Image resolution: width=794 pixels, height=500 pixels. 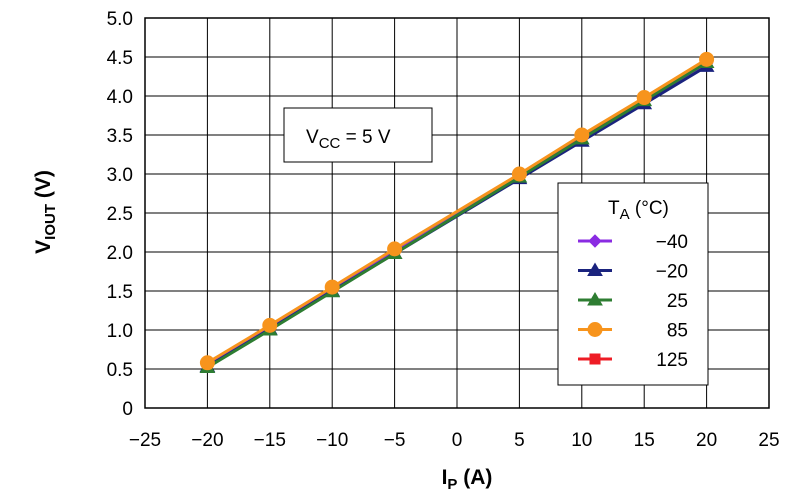 I want to click on legend-label: −20, so click(x=672, y=272).